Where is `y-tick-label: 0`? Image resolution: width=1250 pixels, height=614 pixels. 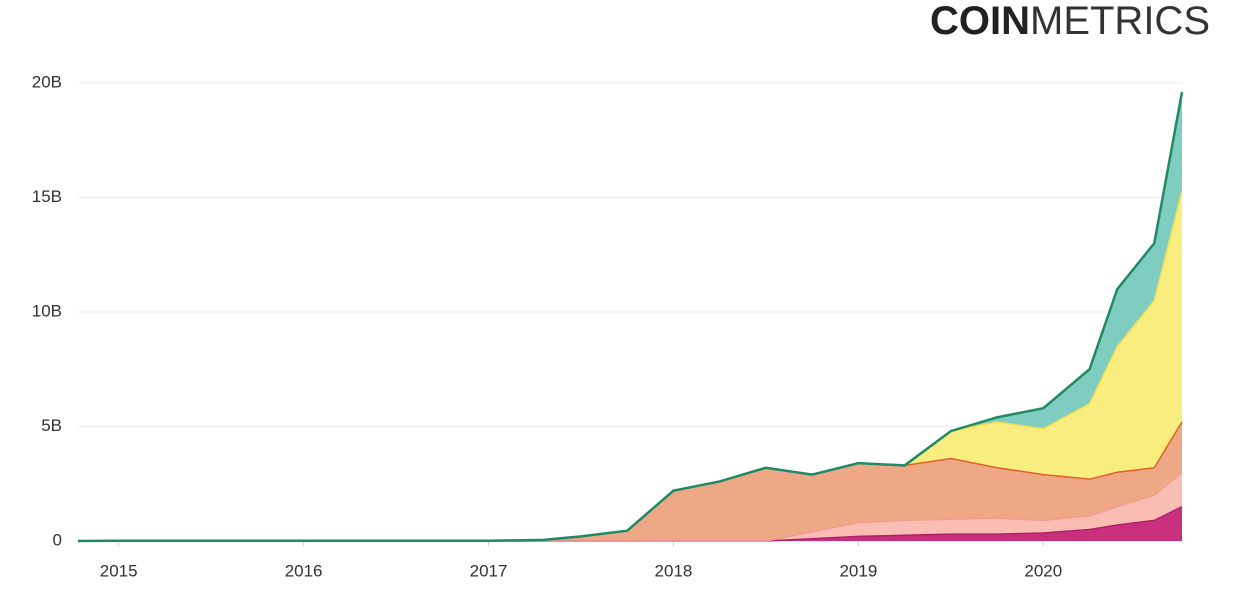
y-tick-label: 0 is located at coordinates (57, 539).